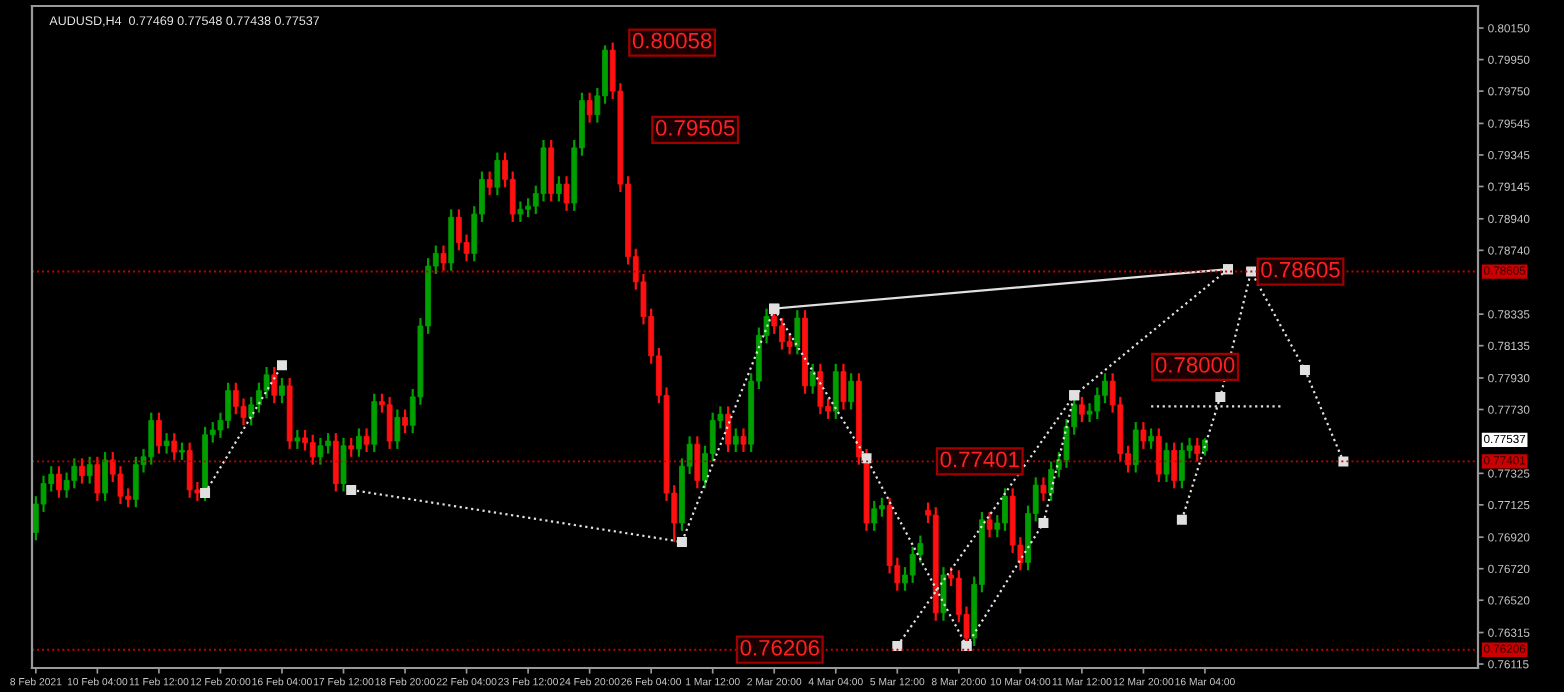 Image resolution: width=1564 pixels, height=692 pixels. What do you see at coordinates (695, 128) in the screenshot?
I see `annotation: 0.79505` at bounding box center [695, 128].